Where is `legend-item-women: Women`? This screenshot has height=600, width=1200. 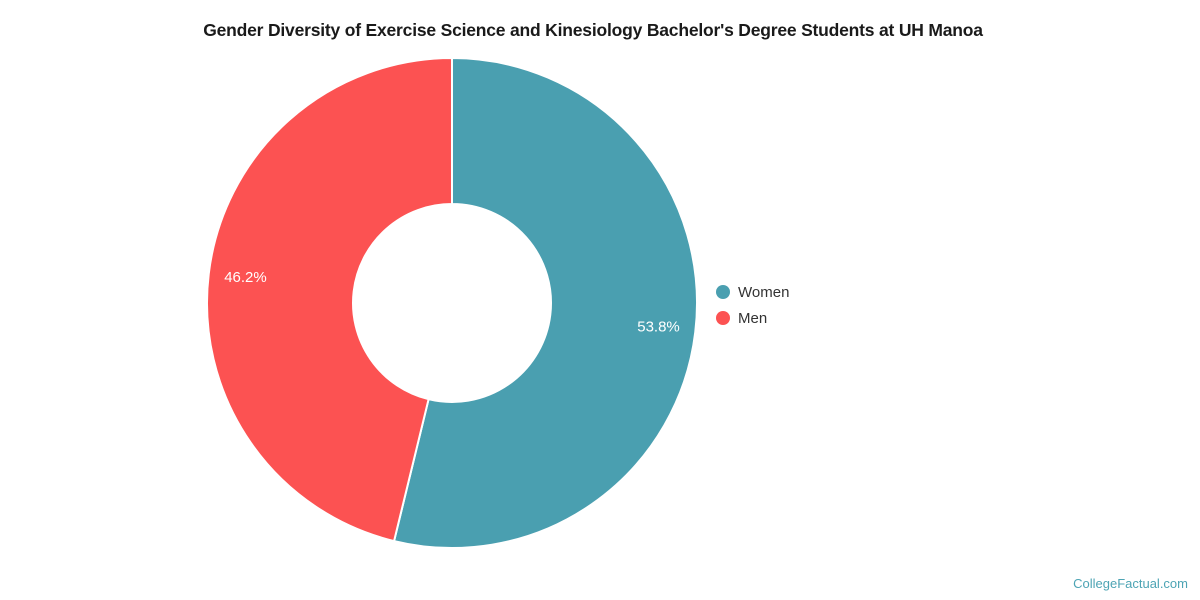 legend-item-women: Women is located at coordinates (752, 292).